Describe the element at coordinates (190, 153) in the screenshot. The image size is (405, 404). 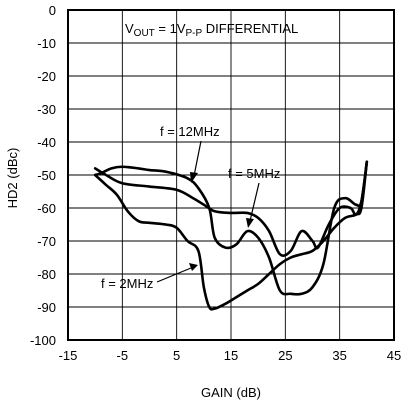
I see `label-12mhz: f = 12MHz` at that location.